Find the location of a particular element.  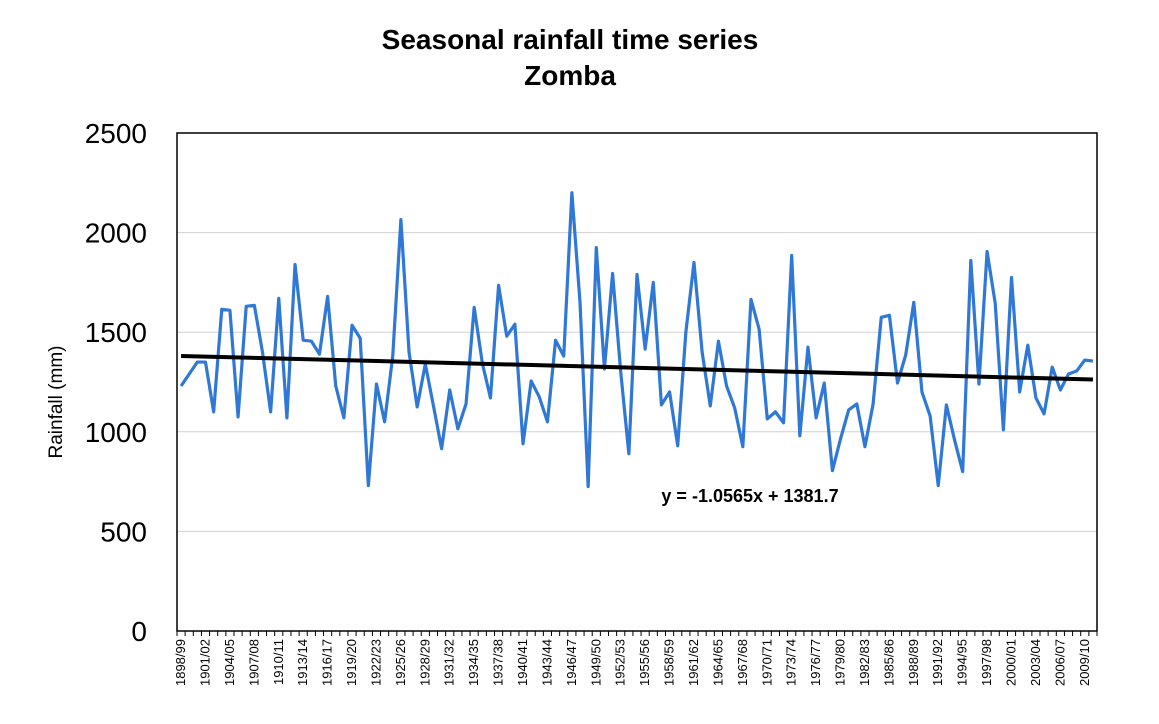

x-tick-label: 1928/29 is located at coordinates (424, 662).